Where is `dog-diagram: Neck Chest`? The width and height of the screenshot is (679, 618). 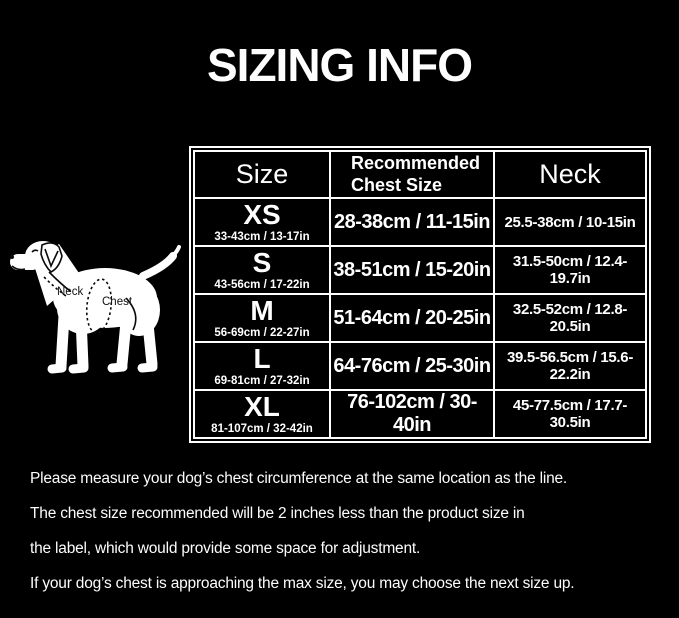
dog-diagram: Neck Chest is located at coordinates (95, 307).